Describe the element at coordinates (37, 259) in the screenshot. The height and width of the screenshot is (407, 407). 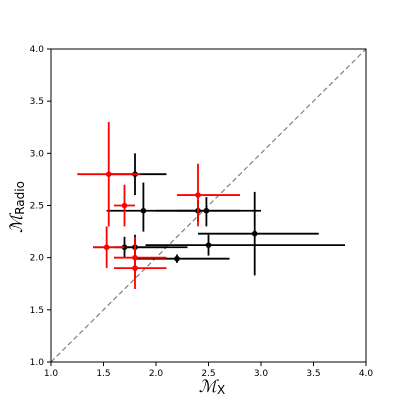
I see `y-tick-label: 2.0` at that location.